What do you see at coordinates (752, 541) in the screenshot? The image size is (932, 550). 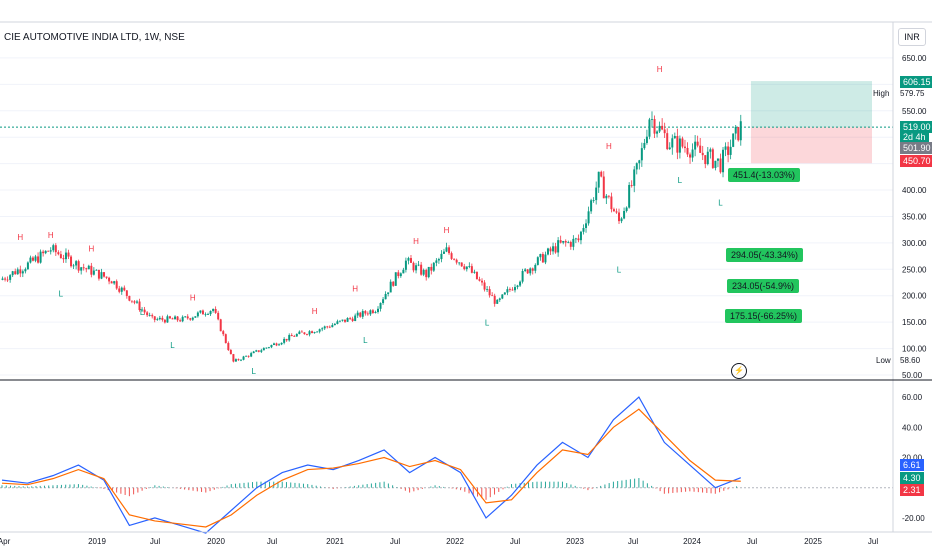 I see `time-tick-label: Jul` at bounding box center [752, 541].